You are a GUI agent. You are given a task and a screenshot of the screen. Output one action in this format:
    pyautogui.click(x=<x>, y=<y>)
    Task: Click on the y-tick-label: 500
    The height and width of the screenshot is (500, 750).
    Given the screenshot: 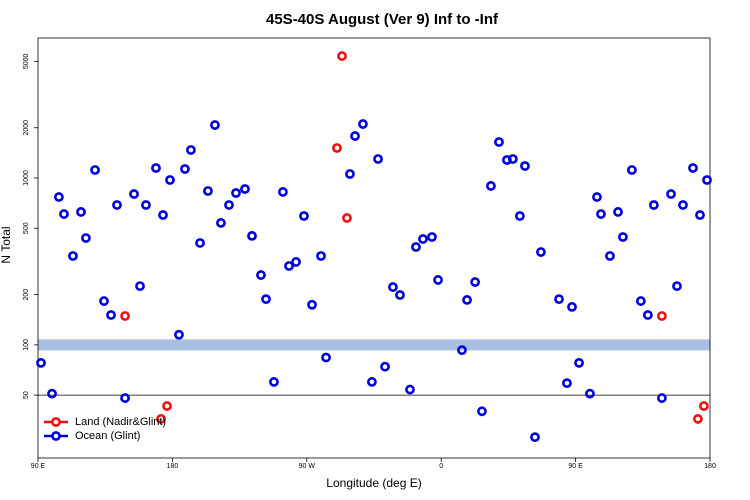 What is the action you would take?
    pyautogui.click(x=26, y=228)
    